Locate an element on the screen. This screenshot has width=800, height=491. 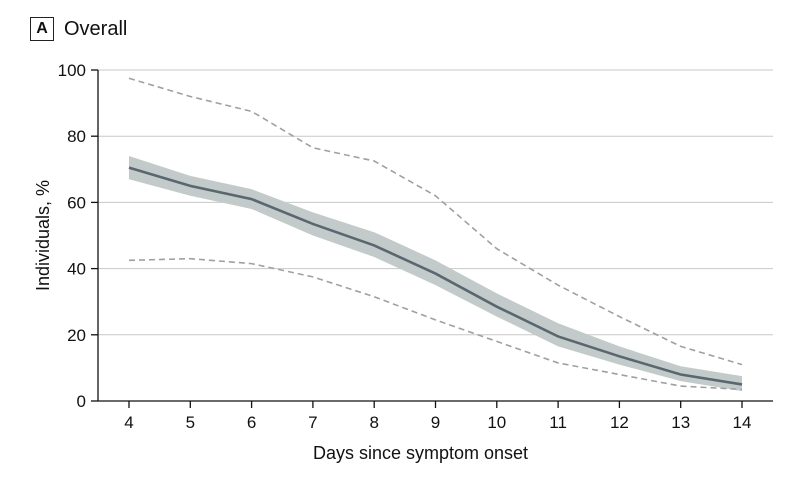
x-tick-label-8: 8 is located at coordinates (373, 422).